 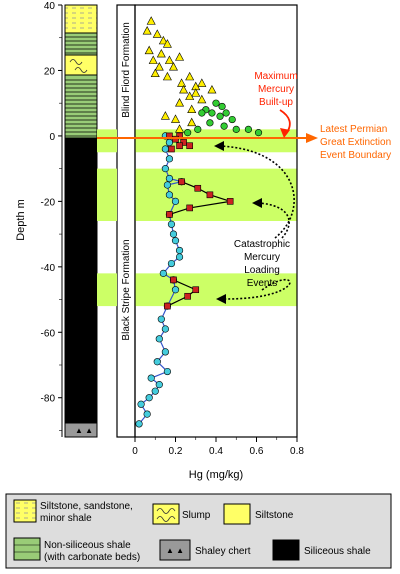 What do you see at coordinates (275, 76) in the screenshot?
I see `max-label-line: Maximum` at bounding box center [275, 76].